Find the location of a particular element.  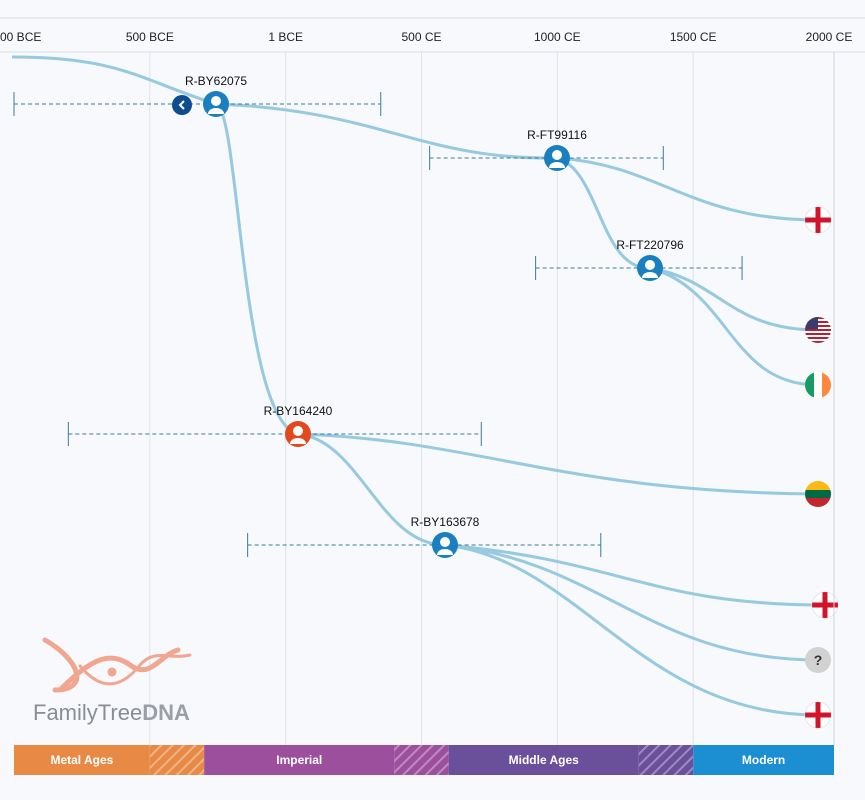

node-R-BY163678 is located at coordinates (445, 545).